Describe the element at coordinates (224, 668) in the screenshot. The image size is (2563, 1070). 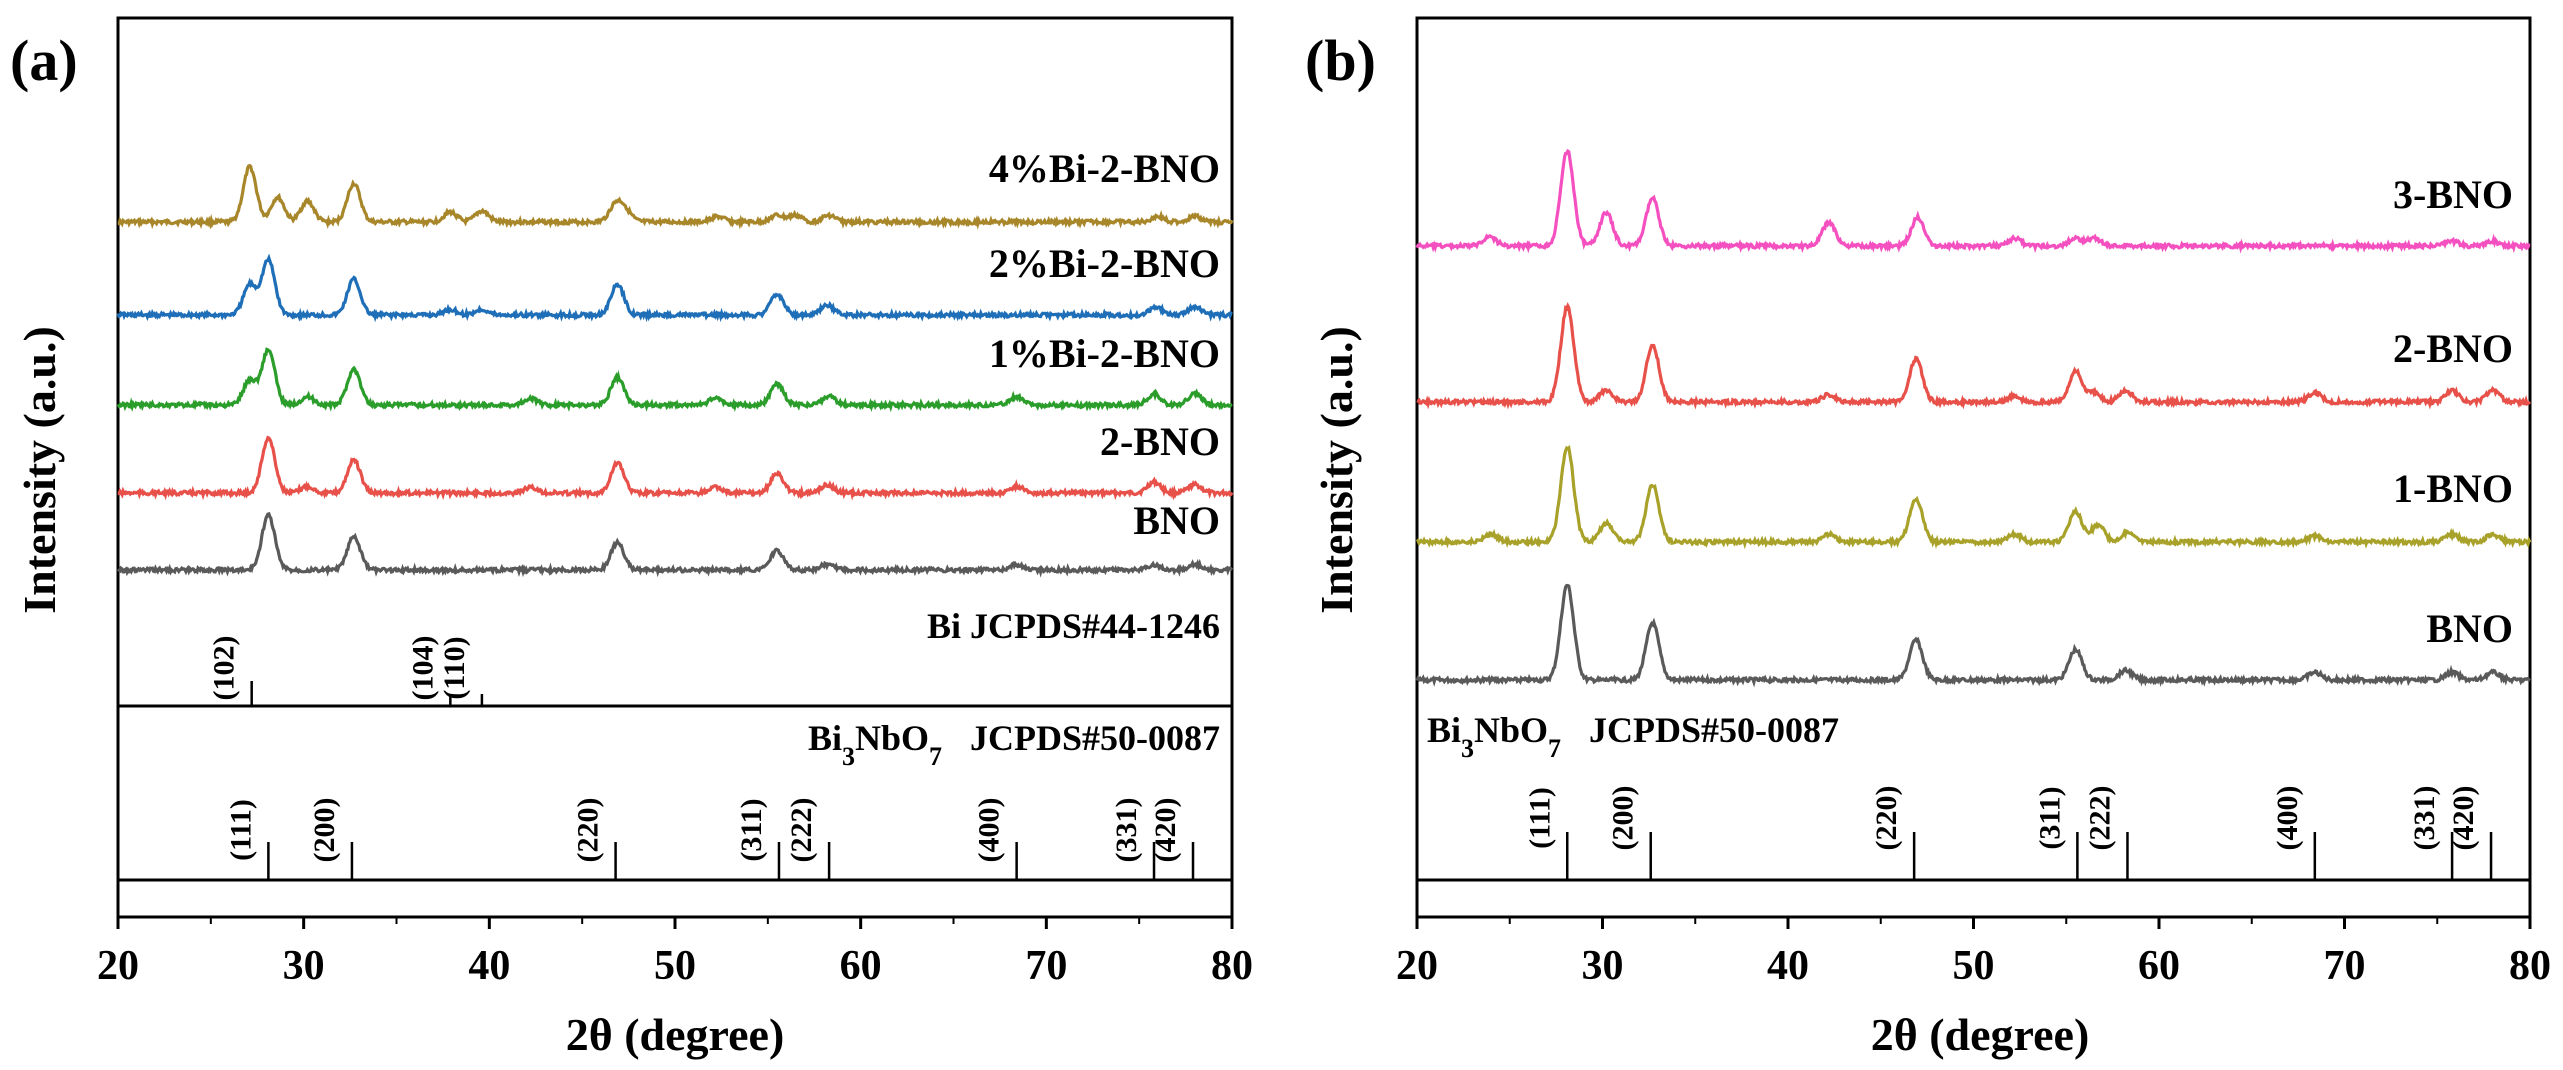
I see `reference-stick-label: (102)` at that location.